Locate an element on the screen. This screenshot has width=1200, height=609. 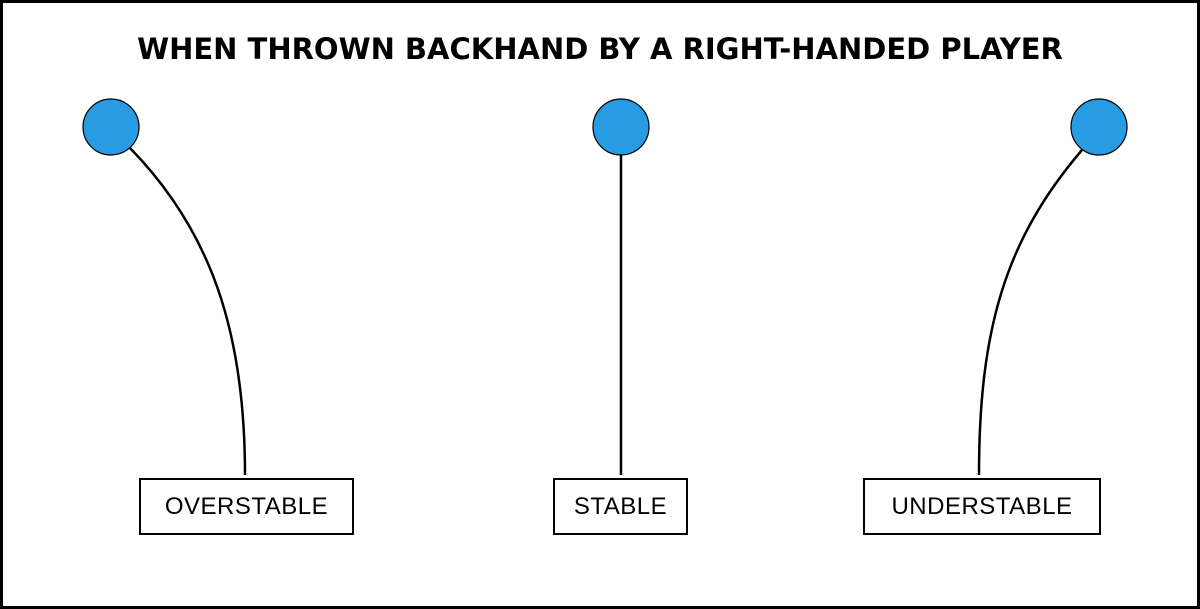
understable-disc is located at coordinates (1099, 127).